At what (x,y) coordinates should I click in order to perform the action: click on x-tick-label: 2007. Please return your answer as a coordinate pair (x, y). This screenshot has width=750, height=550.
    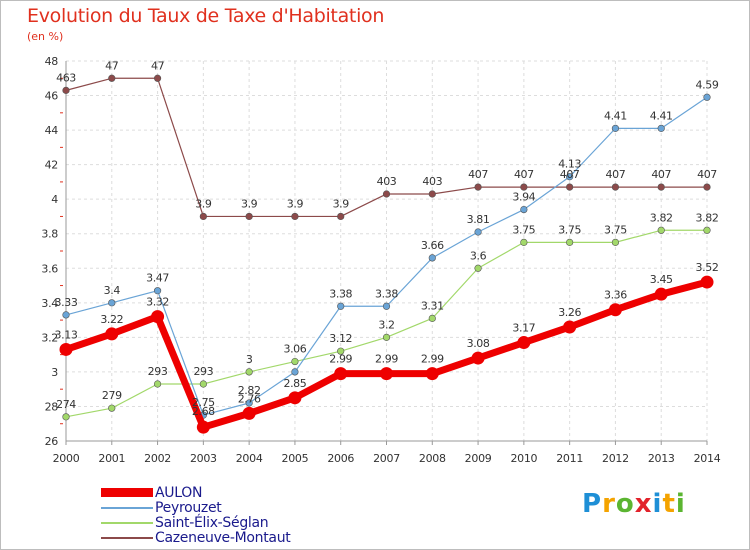
    Looking at the image, I should click on (386, 458).